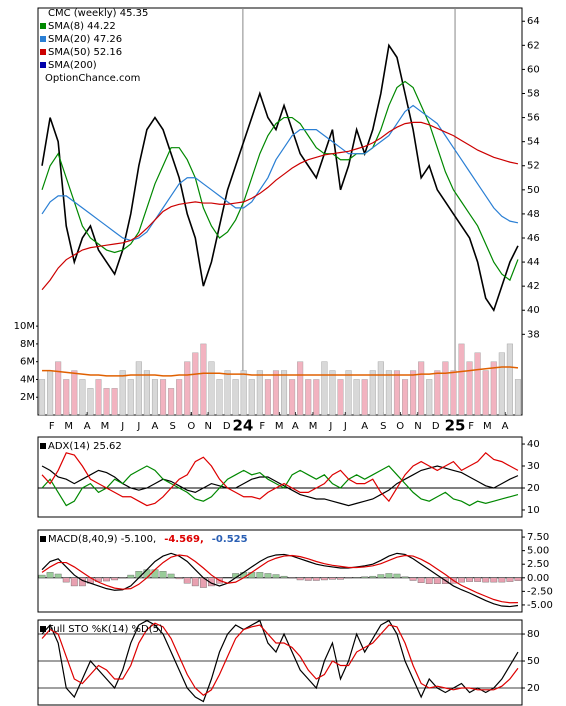 The image size is (566, 706). Describe the element at coordinates (533, 118) in the screenshot. I see `y-tick-label: 56` at that location.